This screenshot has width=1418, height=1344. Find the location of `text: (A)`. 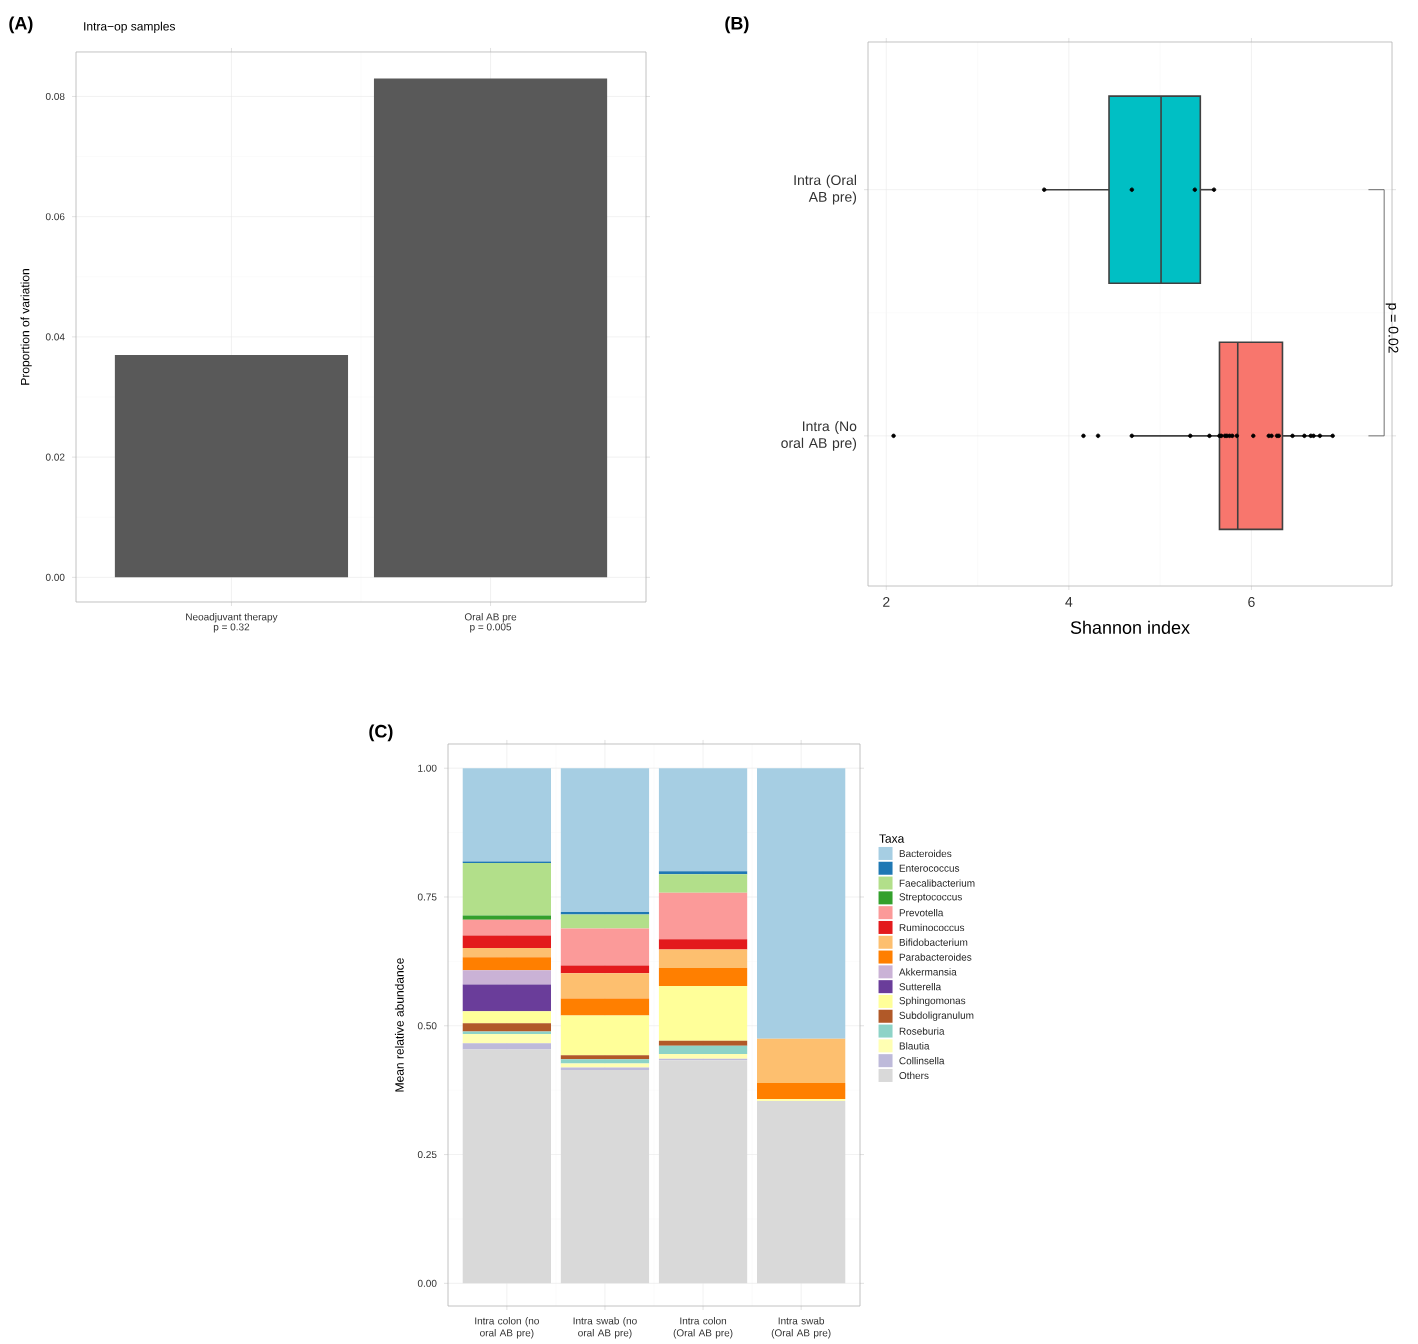

text: (A) is located at coordinates (21, 25).